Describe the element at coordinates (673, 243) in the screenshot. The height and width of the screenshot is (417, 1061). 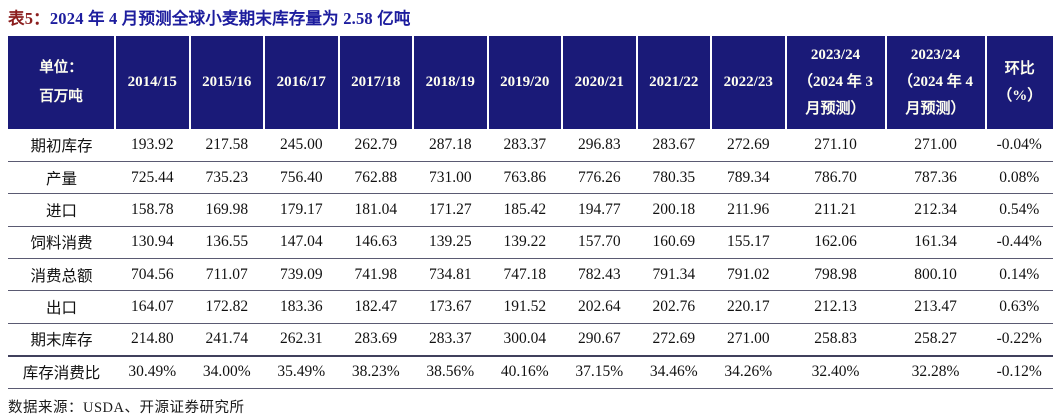
I see `value-cell: 160.69` at that location.